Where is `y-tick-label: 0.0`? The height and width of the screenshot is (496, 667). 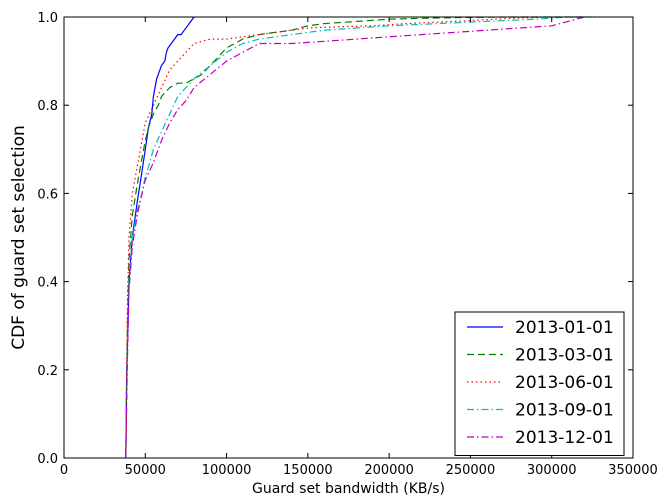
y-tick-label: 0.0 is located at coordinates (47, 459).